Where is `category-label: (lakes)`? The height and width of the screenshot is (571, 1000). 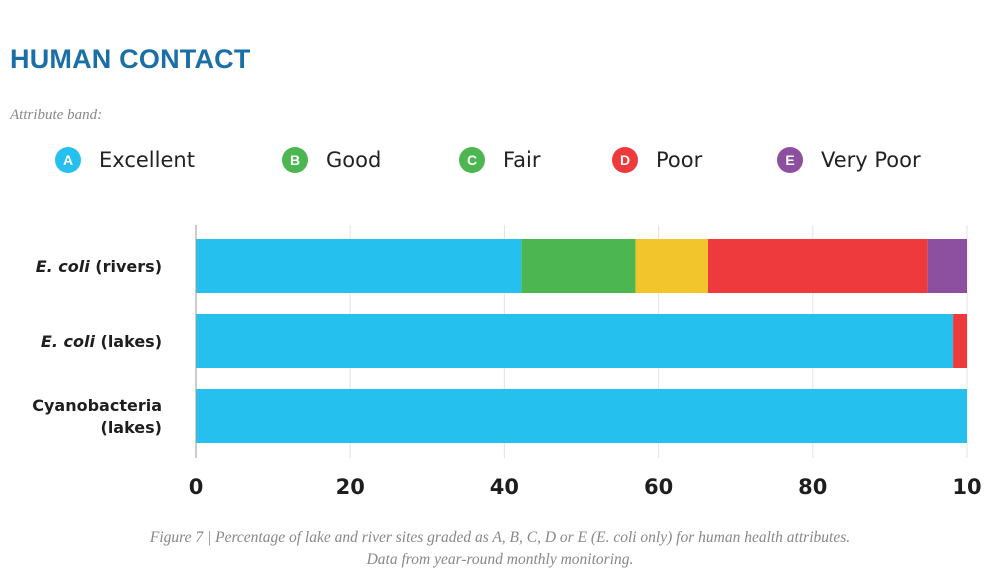
category-label: (lakes) is located at coordinates (132, 427).